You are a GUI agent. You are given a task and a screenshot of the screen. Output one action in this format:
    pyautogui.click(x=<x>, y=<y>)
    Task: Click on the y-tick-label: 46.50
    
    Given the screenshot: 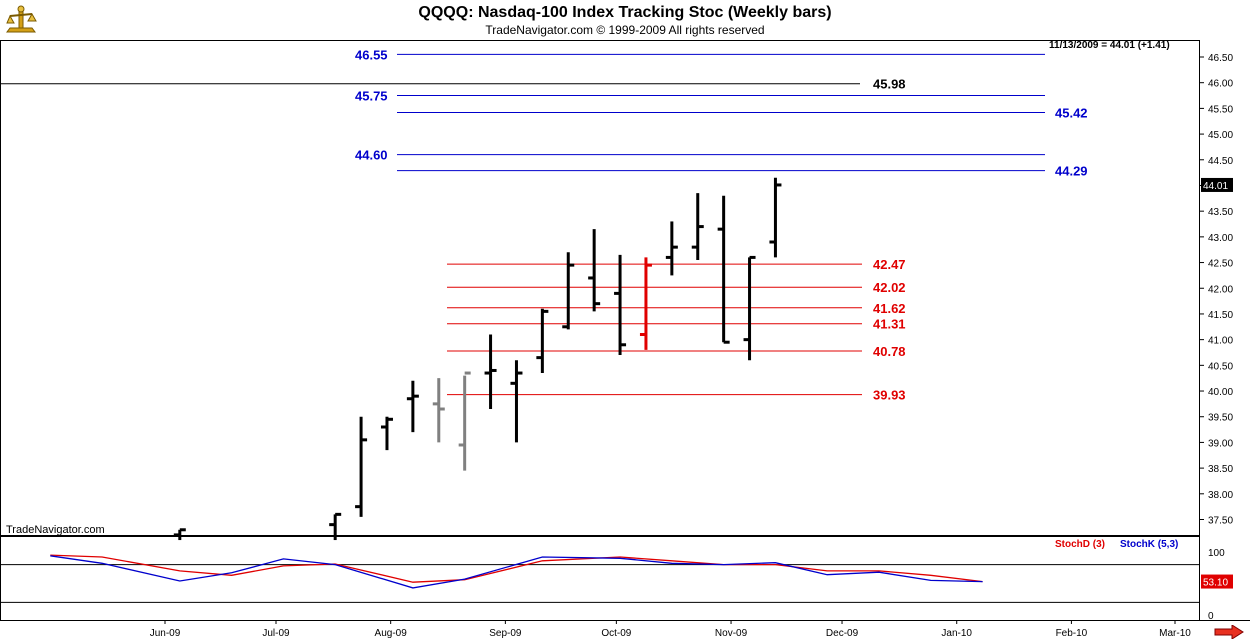 What is the action you would take?
    pyautogui.click(x=1220, y=58)
    